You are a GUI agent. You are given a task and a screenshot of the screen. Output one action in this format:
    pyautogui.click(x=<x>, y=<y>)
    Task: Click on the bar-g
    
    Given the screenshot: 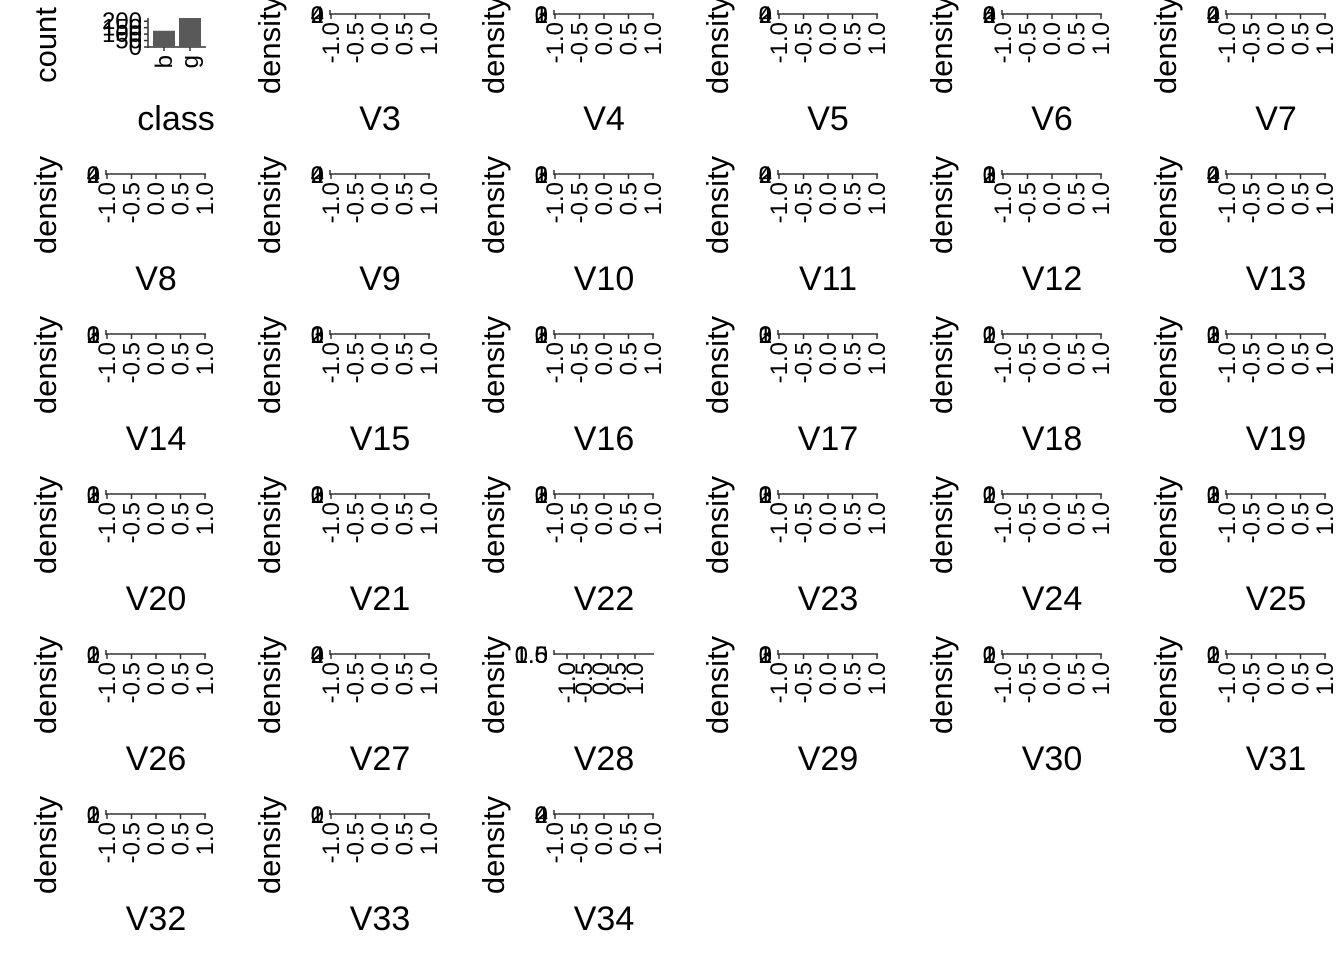 What is the action you would take?
    pyautogui.click(x=190, y=32)
    